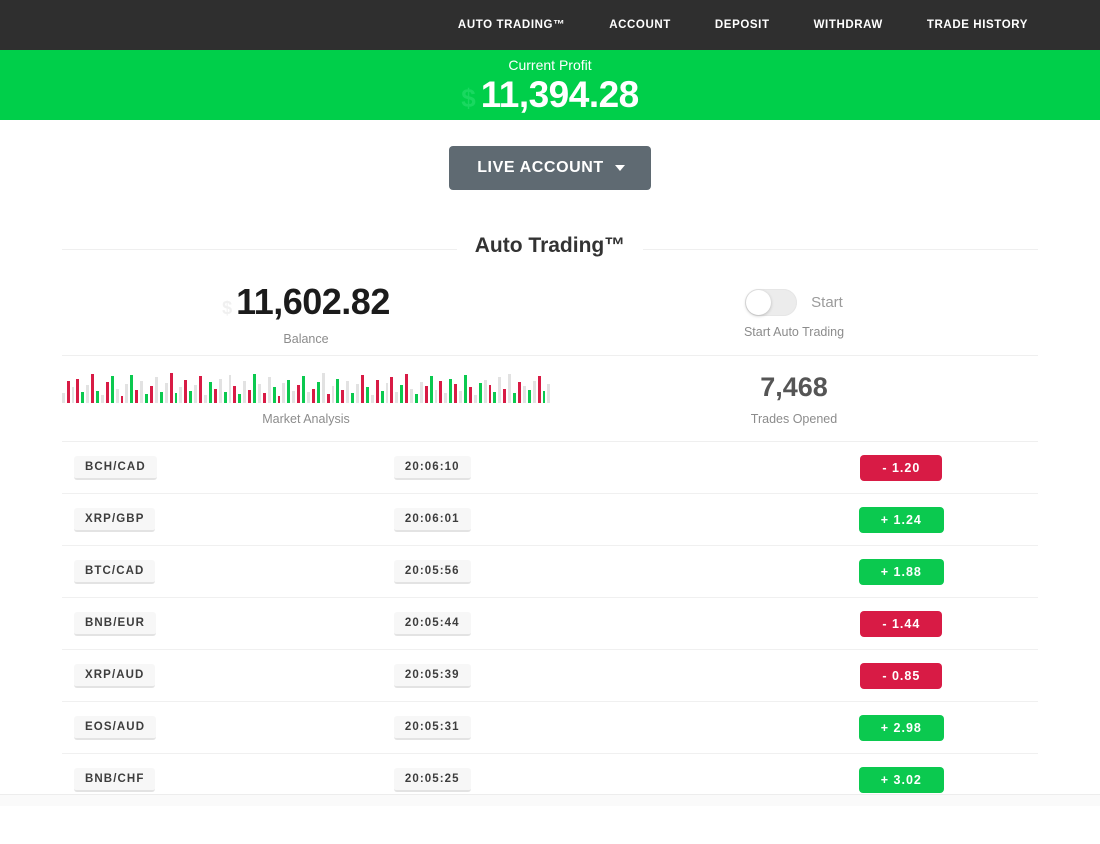  Describe the element at coordinates (794, 386) in the screenshot. I see `trades-opened-value: 7,468` at that location.